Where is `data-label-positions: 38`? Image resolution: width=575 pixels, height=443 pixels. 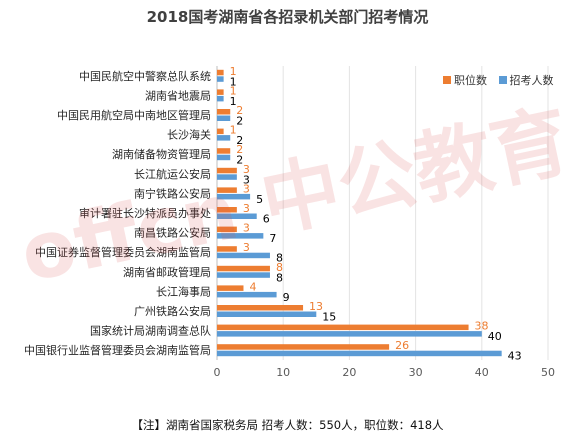
data-label-positions: 38 is located at coordinates (482, 326).